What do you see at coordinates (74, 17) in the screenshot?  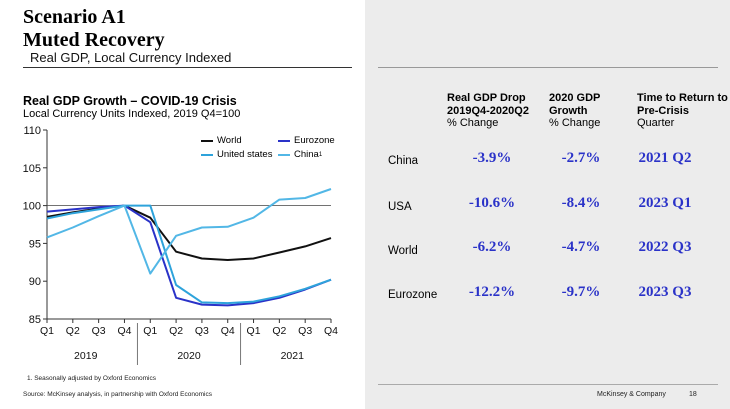 I see `page-title-line1: Scenario A1` at bounding box center [74, 17].